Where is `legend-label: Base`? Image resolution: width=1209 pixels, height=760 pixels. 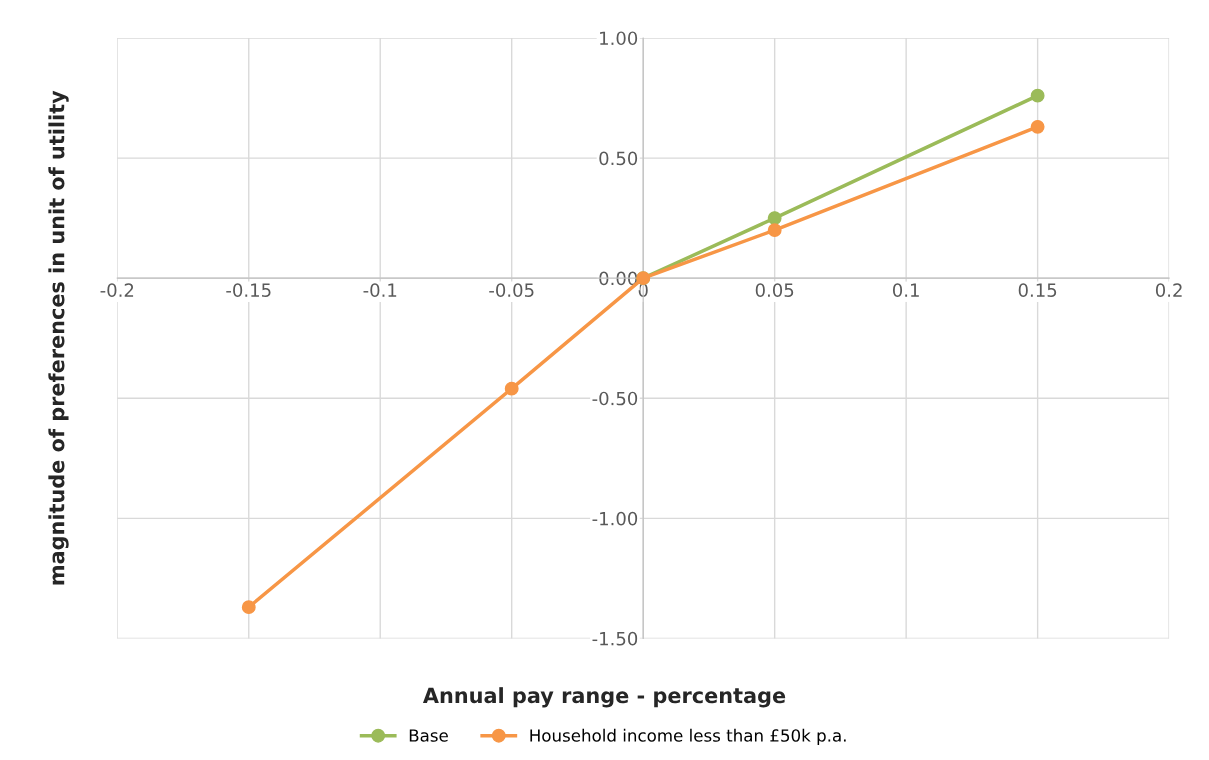 legend-label: Base is located at coordinates (428, 735).